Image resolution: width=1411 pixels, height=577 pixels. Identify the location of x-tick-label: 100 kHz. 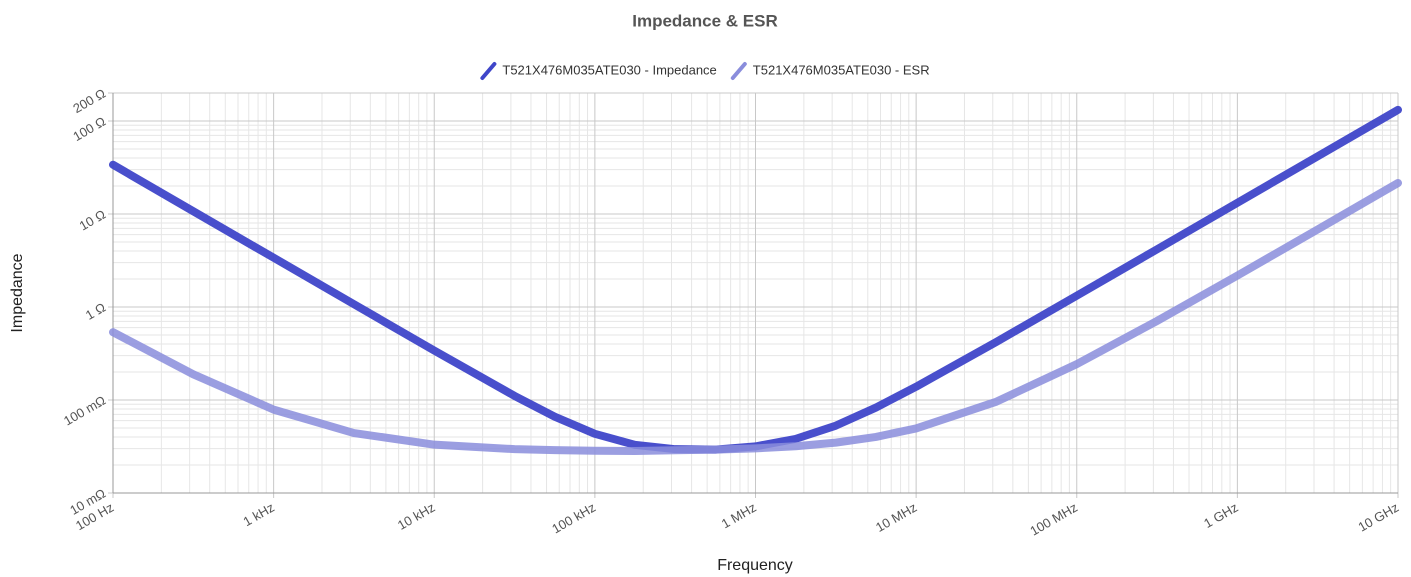
(573, 518).